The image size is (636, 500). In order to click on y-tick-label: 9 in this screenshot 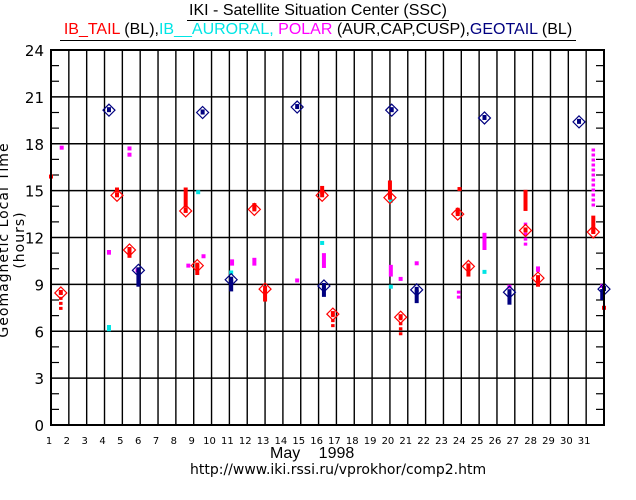, I will do `click(39, 285)`.